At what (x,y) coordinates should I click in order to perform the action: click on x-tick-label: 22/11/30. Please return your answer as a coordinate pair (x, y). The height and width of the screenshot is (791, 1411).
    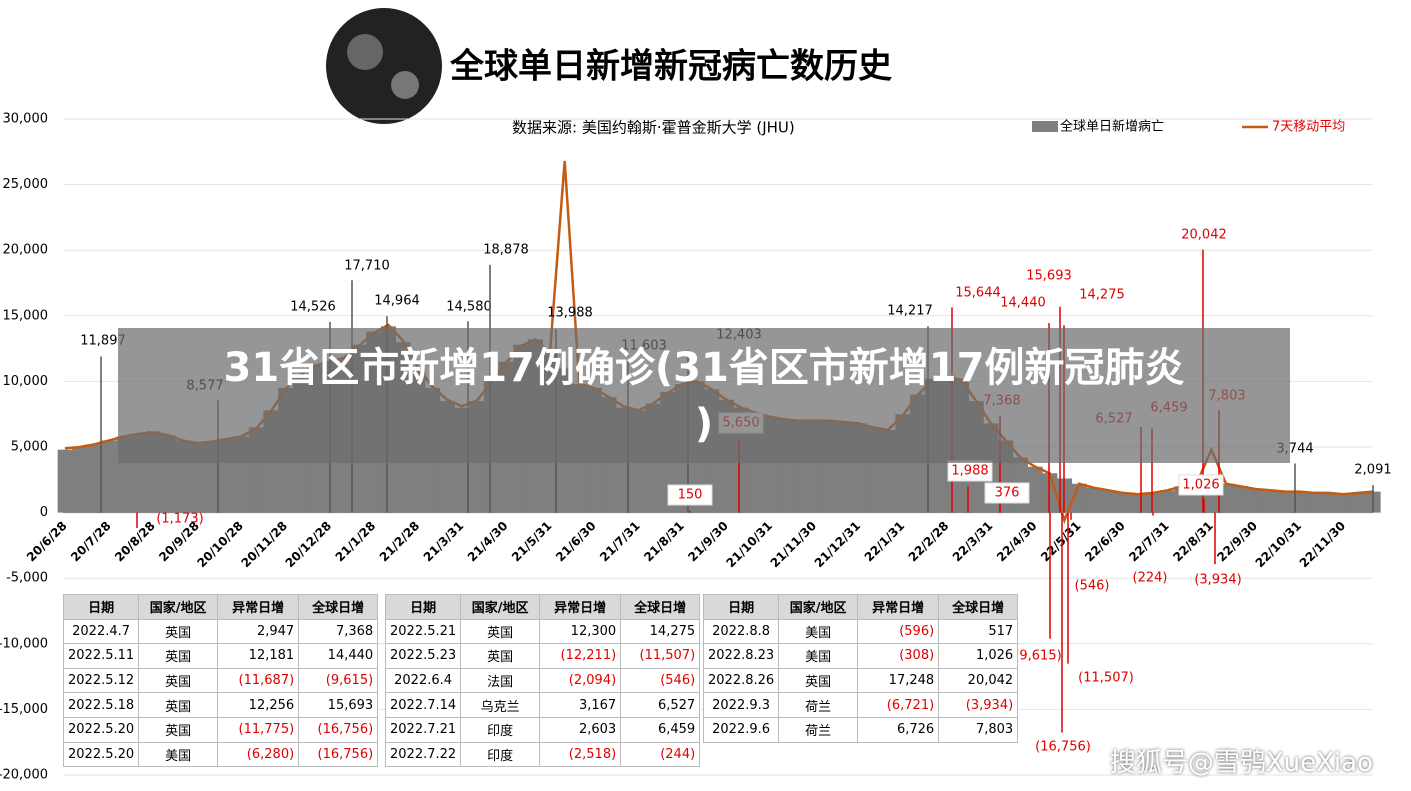
    Looking at the image, I should click on (1323, 545).